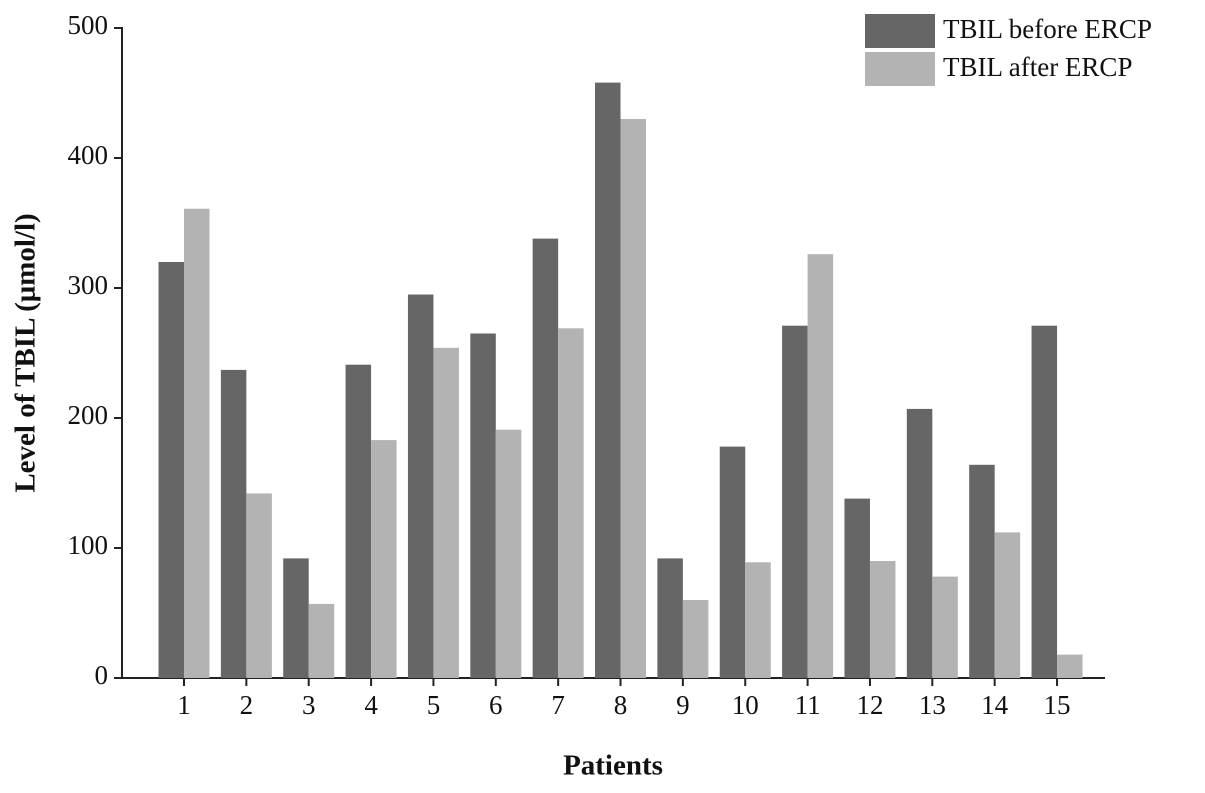 This screenshot has width=1205, height=793. I want to click on x-tick-label: 2, so click(247, 705).